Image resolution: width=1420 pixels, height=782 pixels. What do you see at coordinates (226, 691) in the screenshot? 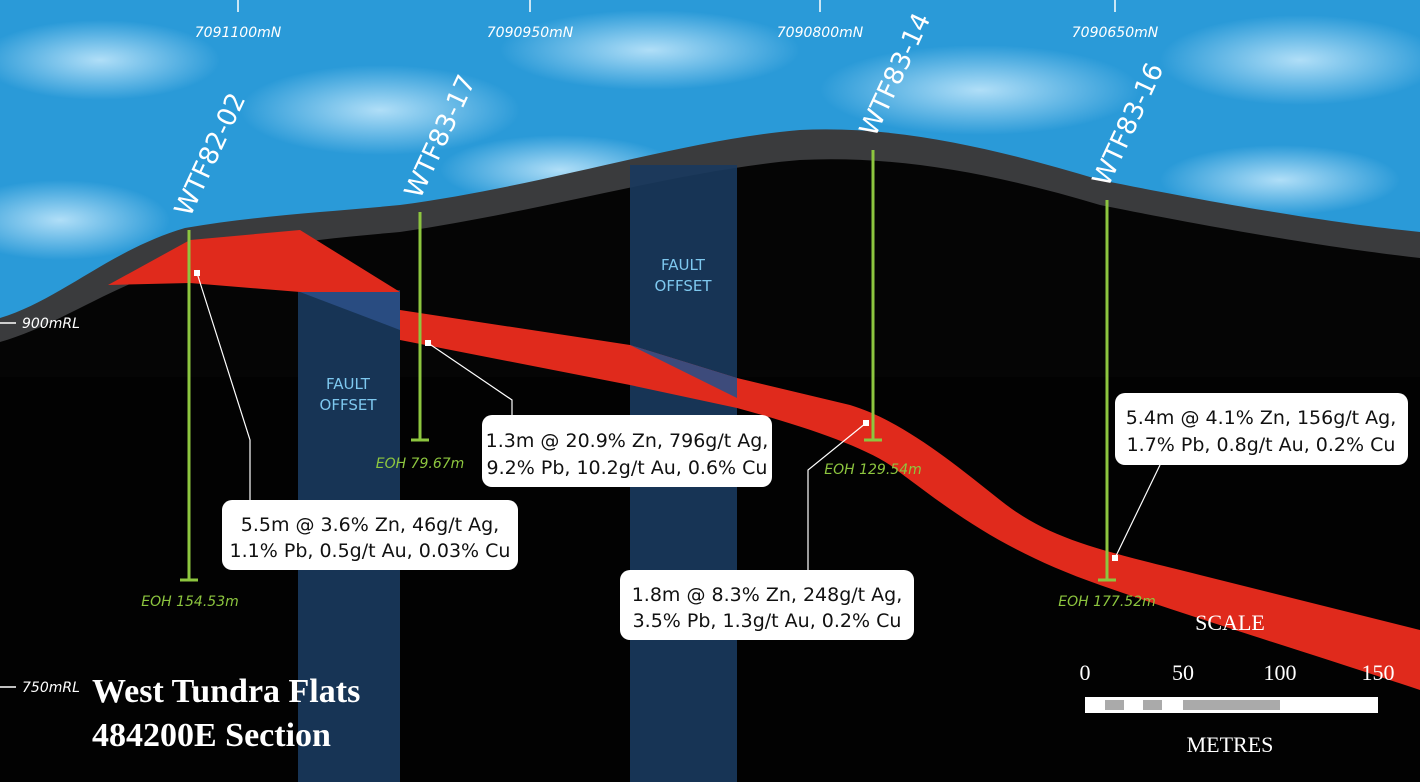
I see `section-title: West Tundra Flats` at bounding box center [226, 691].